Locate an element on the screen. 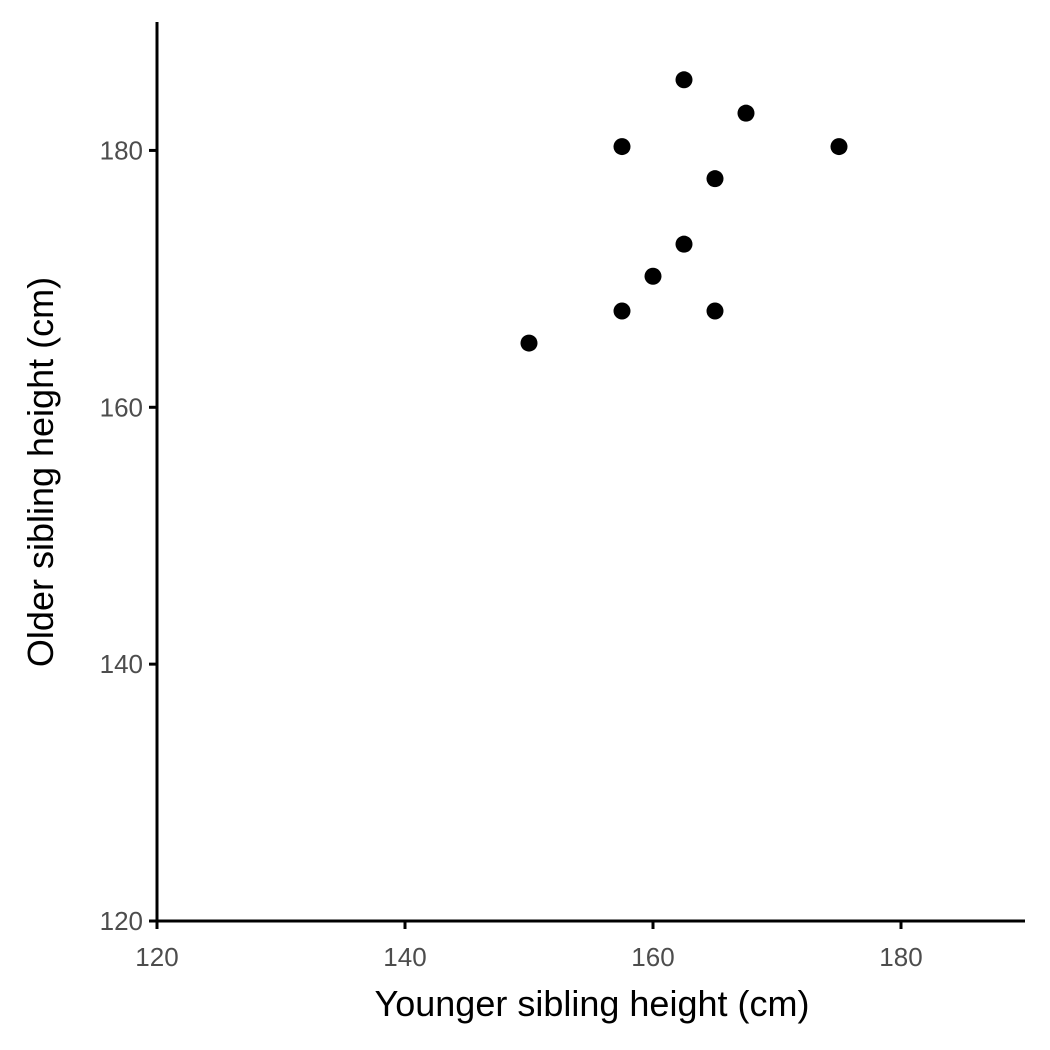 The width and height of the screenshot is (1050, 1050). y-tick-label: 160 is located at coordinates (121, 407).